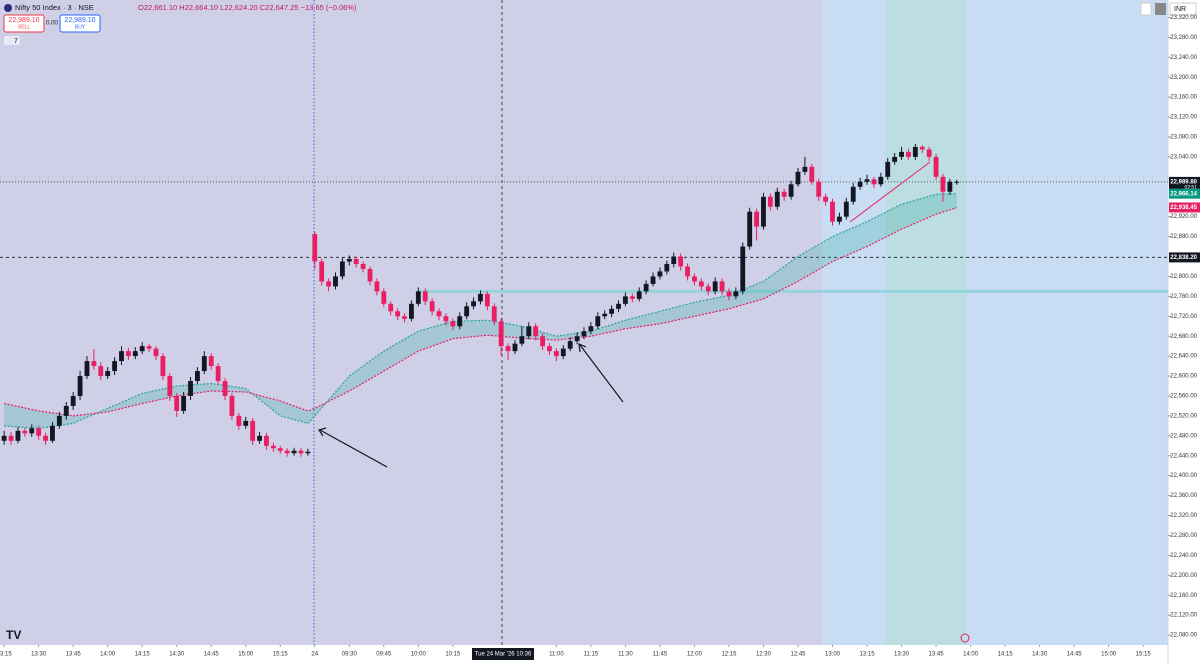 This screenshot has width=1200, height=668. What do you see at coordinates (591, 655) in the screenshot?
I see `x-tick-label: 11:15` at bounding box center [591, 655].